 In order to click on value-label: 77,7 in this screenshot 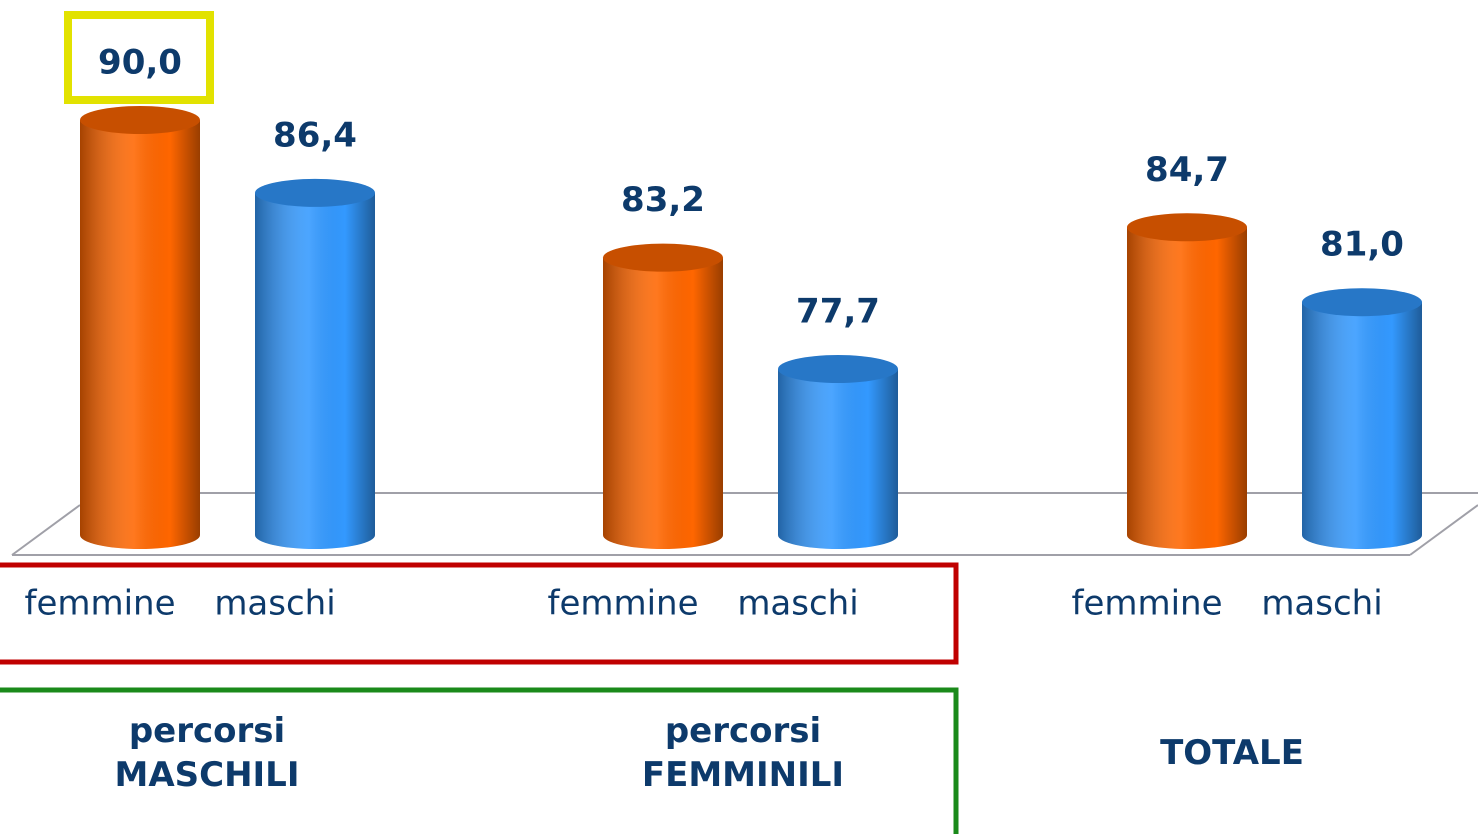, I will do `click(838, 312)`.